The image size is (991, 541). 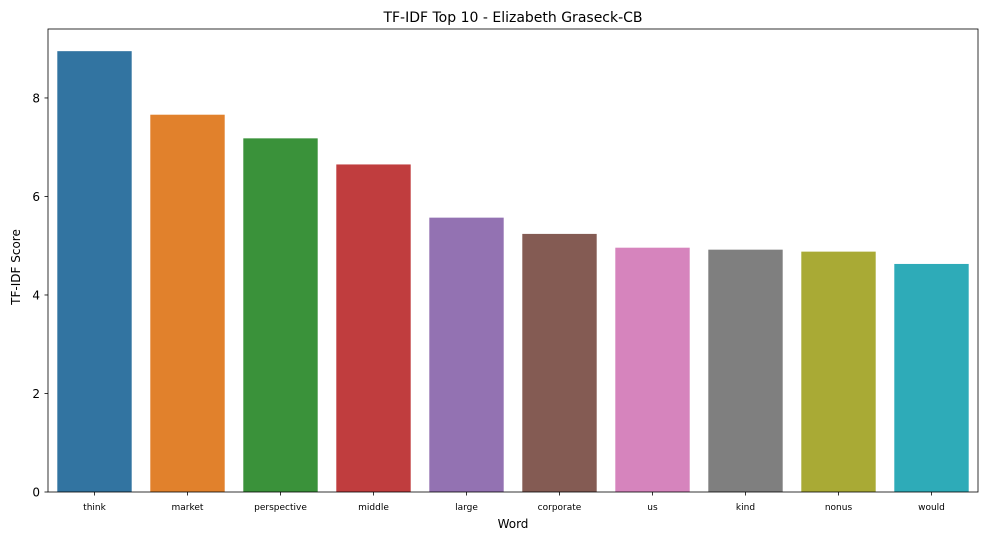 I want to click on bar-market, so click(x=187, y=303).